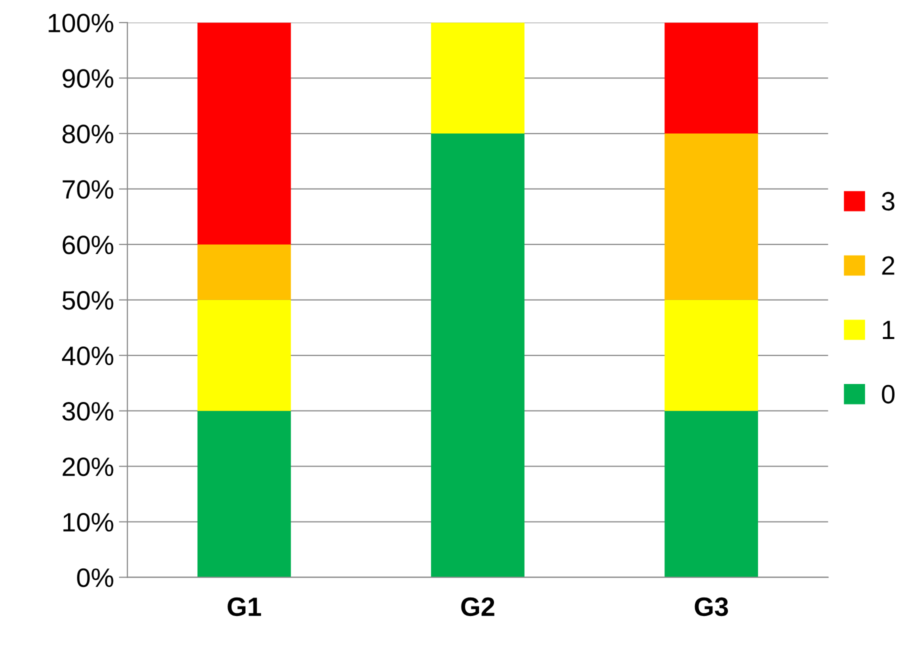 This screenshot has height=645, width=910. Describe the element at coordinates (888, 265) in the screenshot. I see `legend-label: 2` at that location.